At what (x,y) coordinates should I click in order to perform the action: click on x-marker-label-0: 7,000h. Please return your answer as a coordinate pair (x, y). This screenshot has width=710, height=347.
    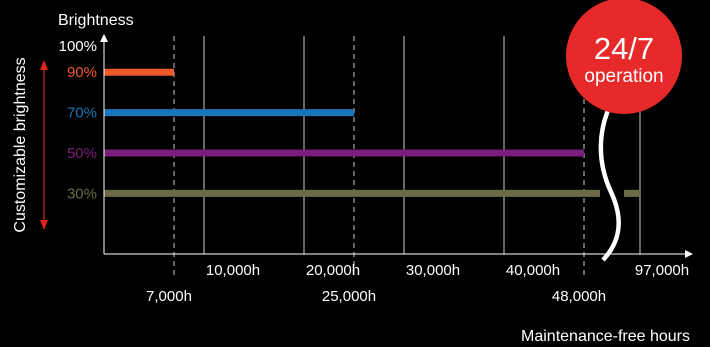
    Looking at the image, I should click on (169, 296).